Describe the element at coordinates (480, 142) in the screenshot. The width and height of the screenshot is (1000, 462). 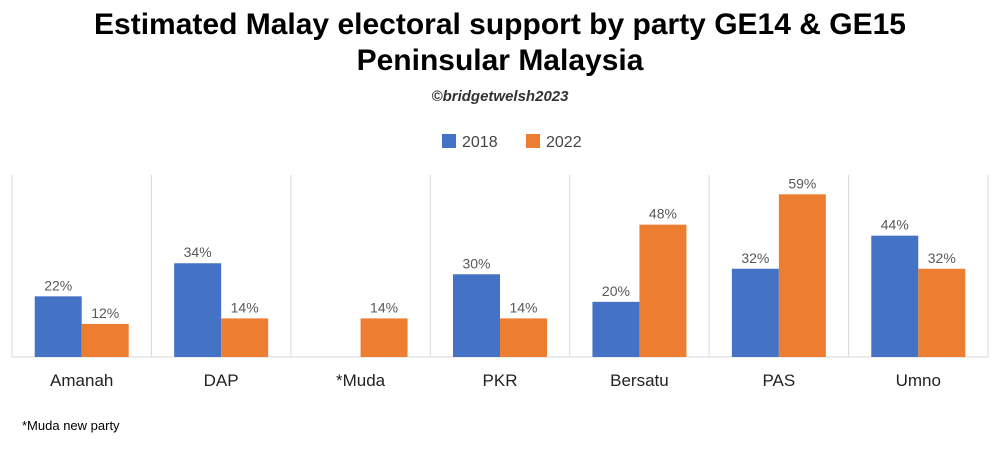
I see `legend-label-2018: 2018` at that location.